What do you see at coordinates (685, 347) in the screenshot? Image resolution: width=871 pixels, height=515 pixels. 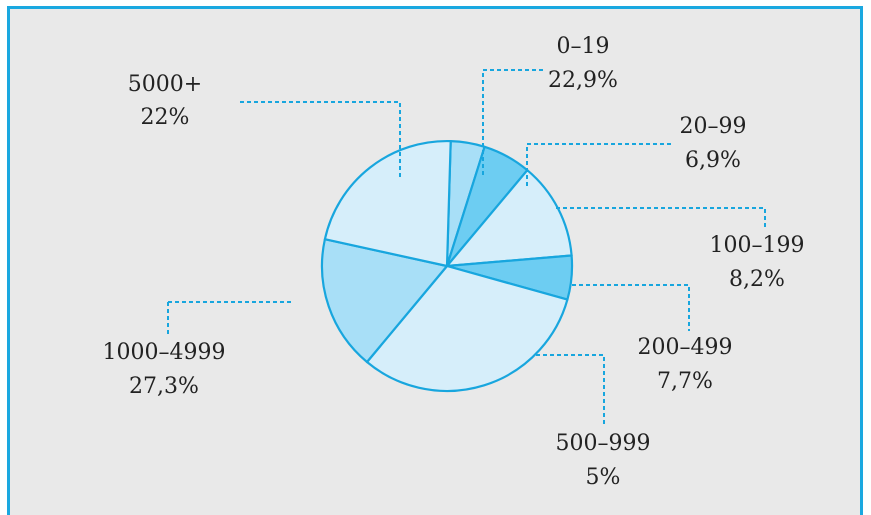 I see `slice-category-label: 200–499` at bounding box center [685, 347].